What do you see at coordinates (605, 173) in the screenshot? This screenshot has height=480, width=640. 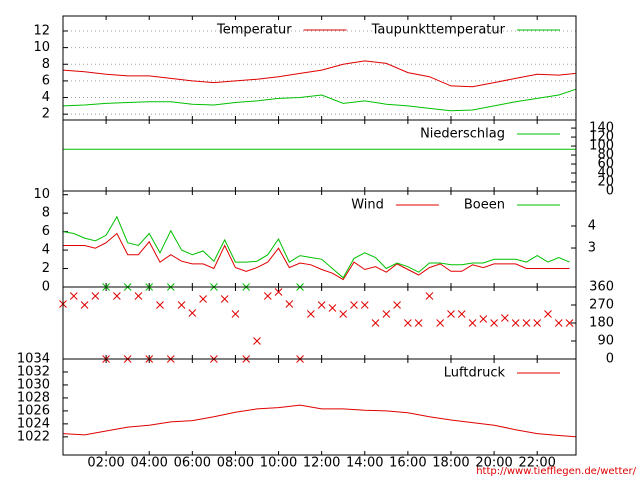 I see `y-tick-label: 40` at bounding box center [605, 173].